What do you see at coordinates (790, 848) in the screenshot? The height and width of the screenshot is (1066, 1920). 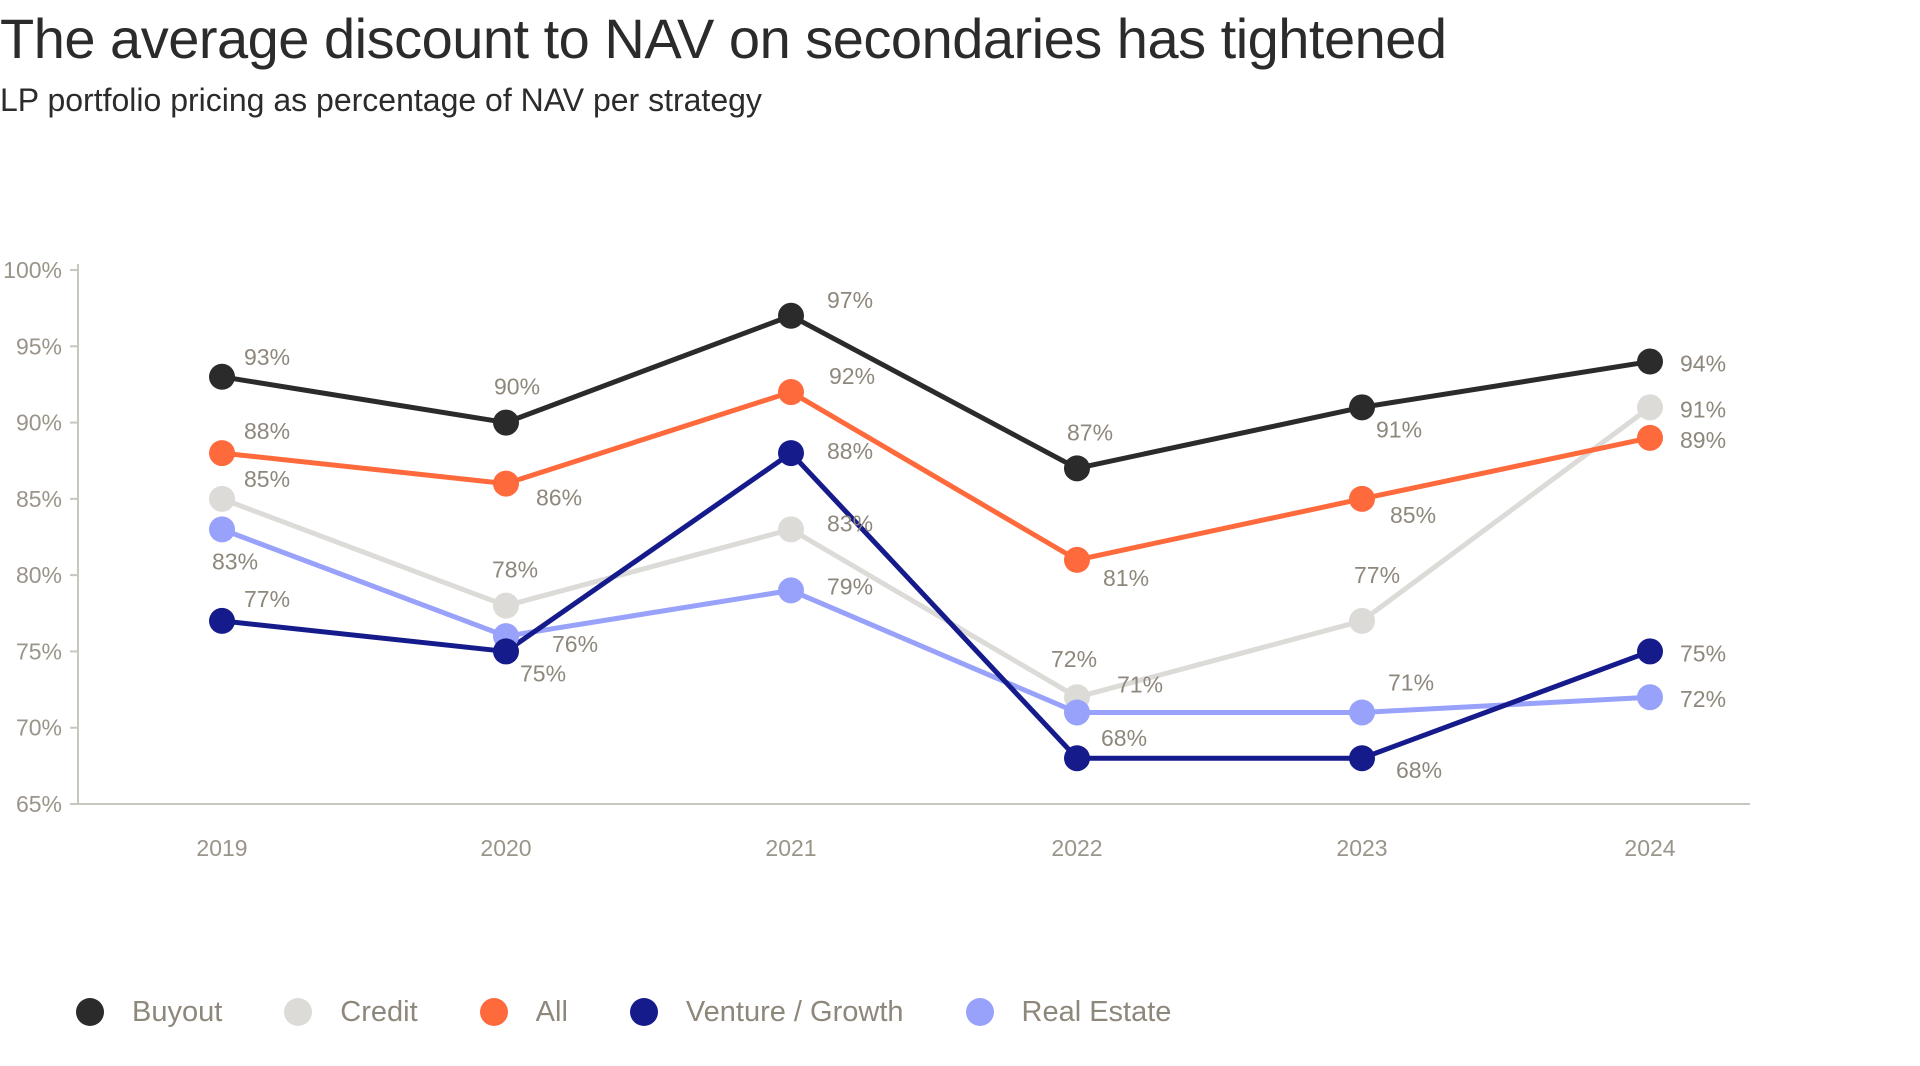 I see `x-tick-label: 2021` at bounding box center [790, 848].